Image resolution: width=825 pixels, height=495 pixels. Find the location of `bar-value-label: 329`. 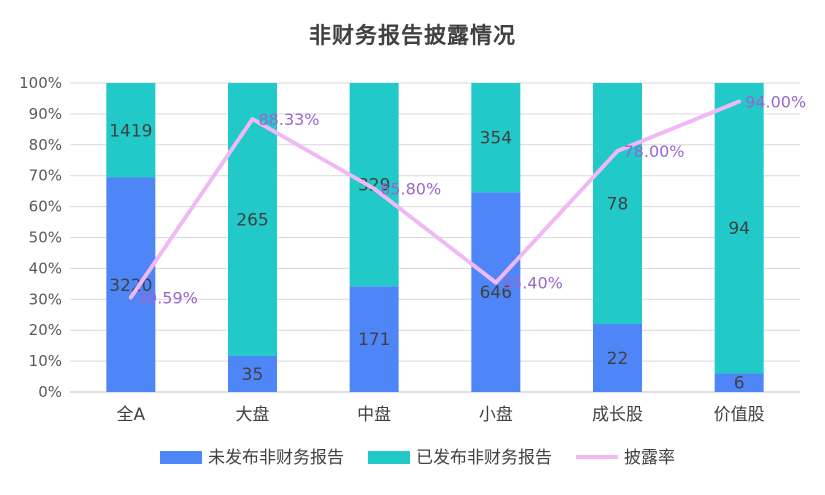

bar-value-label: 329 is located at coordinates (374, 186).